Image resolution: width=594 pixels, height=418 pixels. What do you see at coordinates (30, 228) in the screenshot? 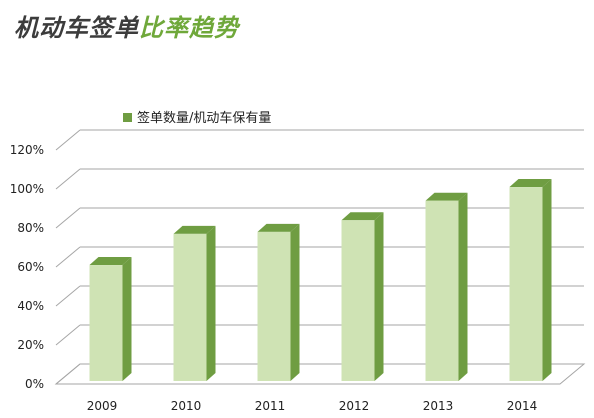
I see `y-tick-label: 80%` at bounding box center [30, 228].